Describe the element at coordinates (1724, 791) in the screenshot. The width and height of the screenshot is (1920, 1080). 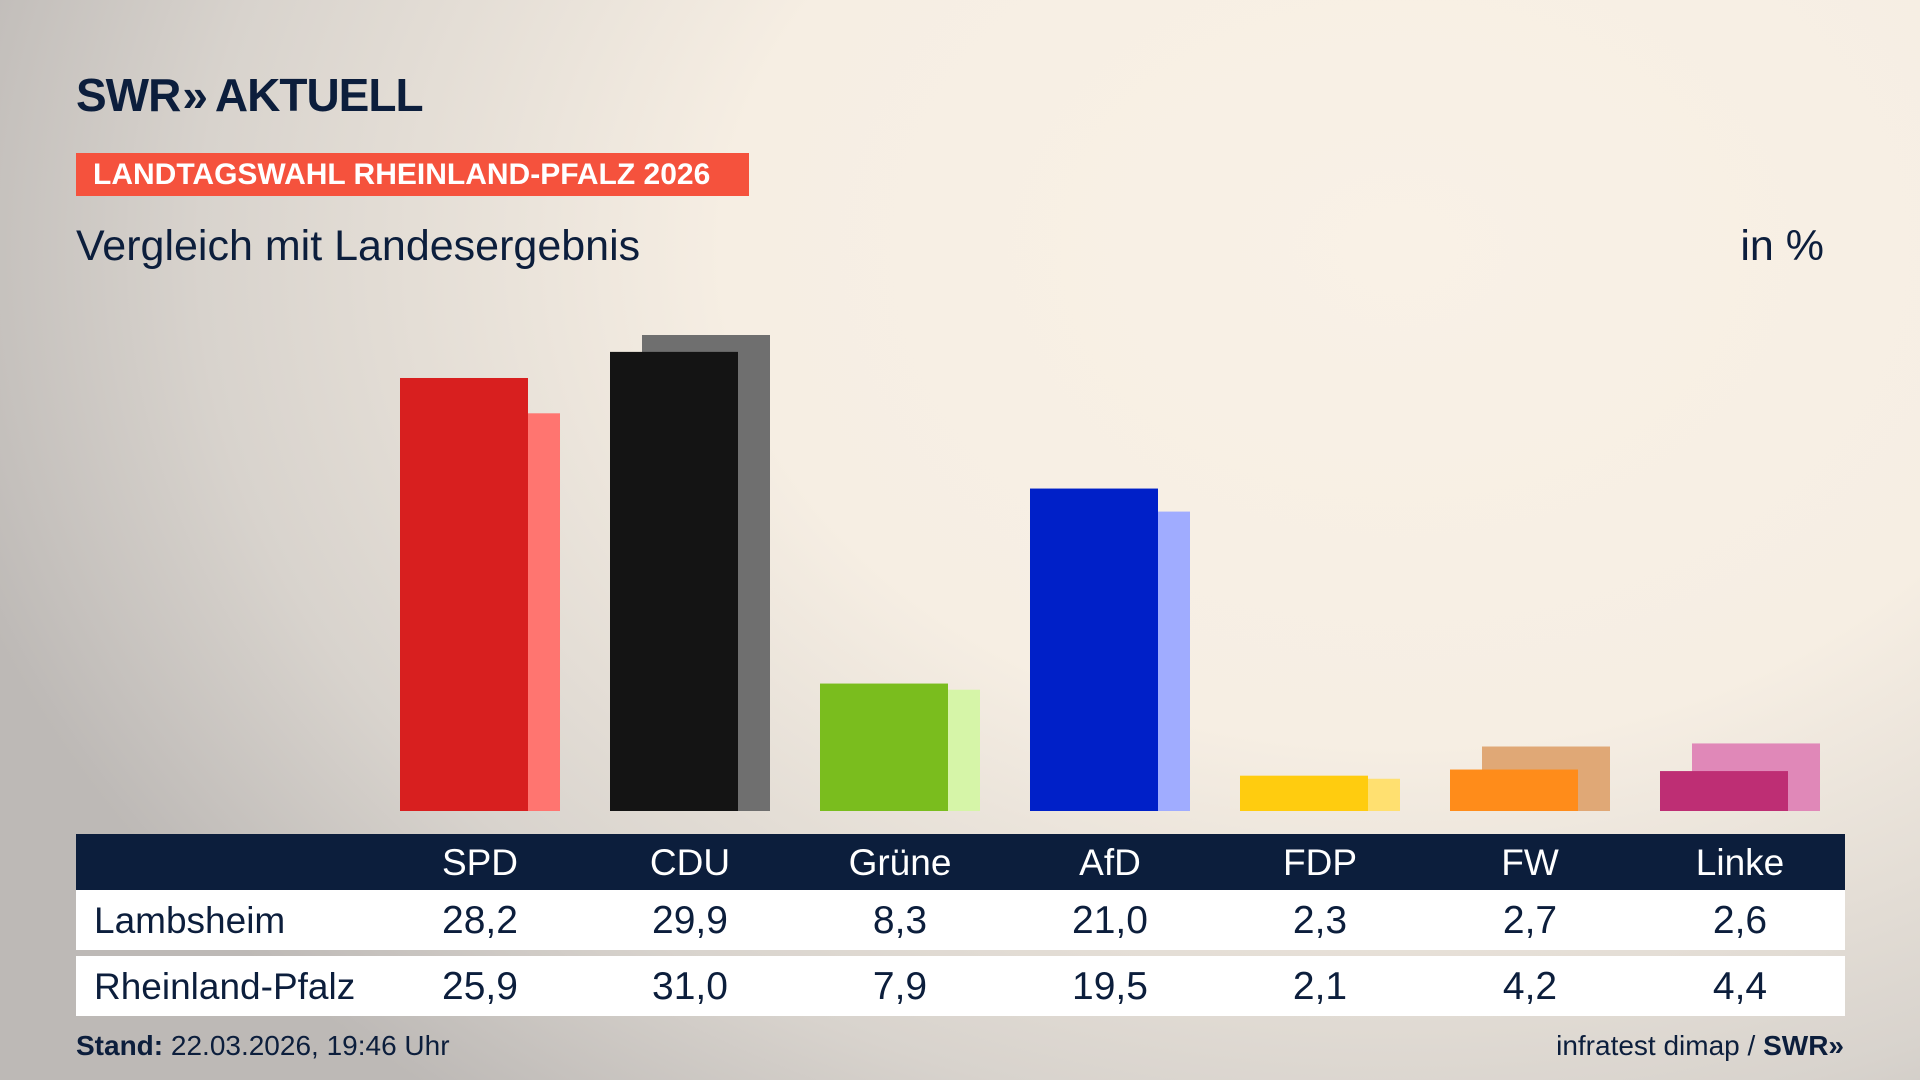
I see `bar-linke-lambsheim` at that location.